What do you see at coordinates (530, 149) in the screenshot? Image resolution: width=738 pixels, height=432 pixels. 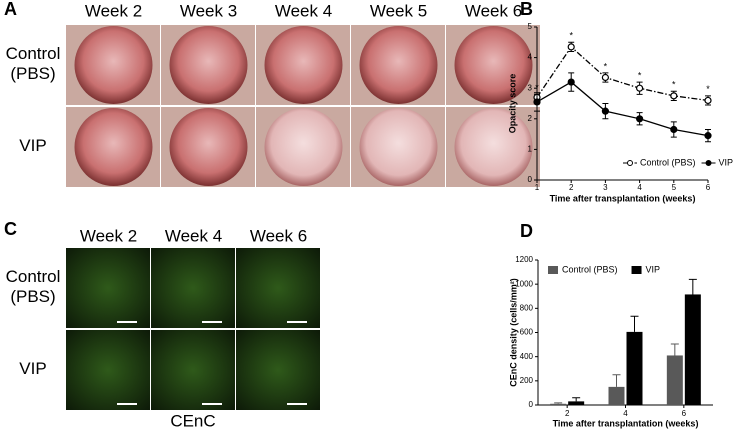 I see `y-tick-label: 1` at bounding box center [530, 149].